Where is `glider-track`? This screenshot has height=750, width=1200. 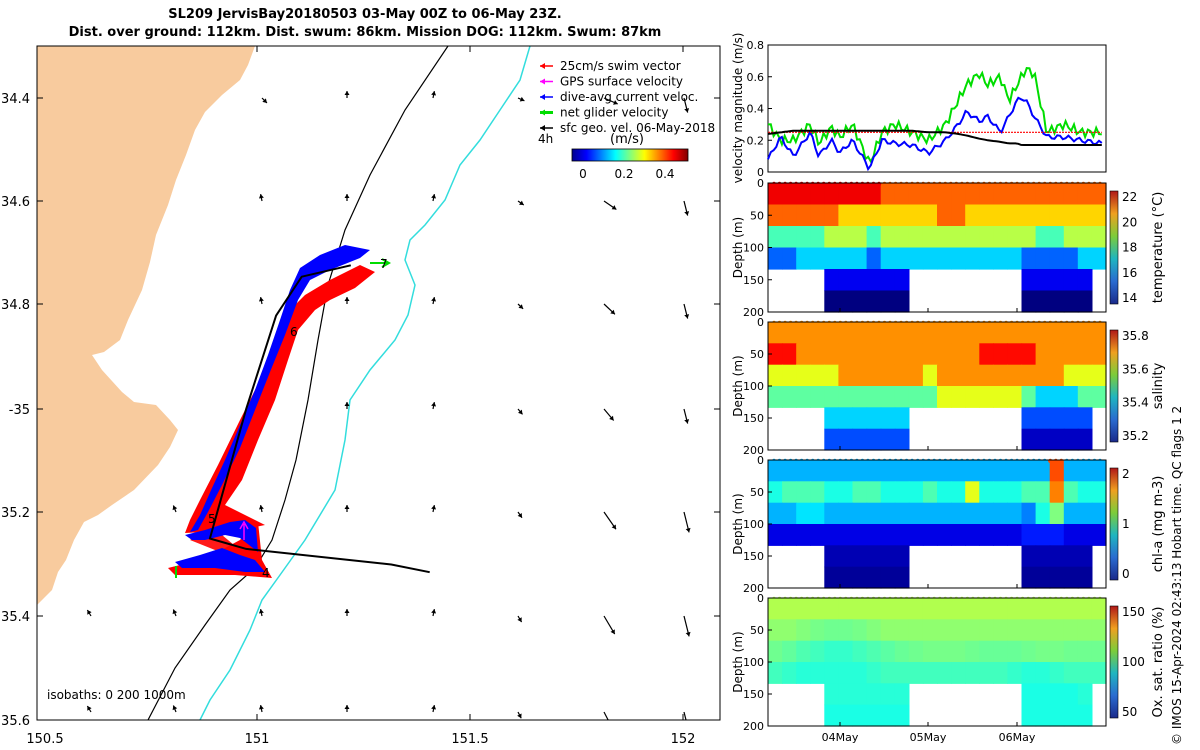 glider-track is located at coordinates (319, 419).